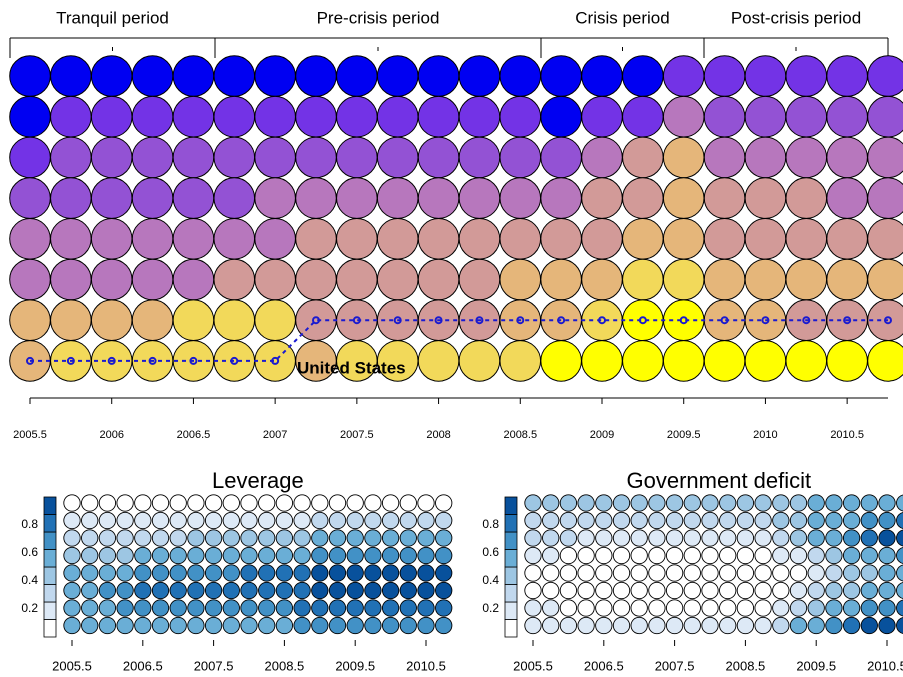 This screenshot has height=677, width=903. I want to click on heatmap-title: Government deficit, so click(719, 480).